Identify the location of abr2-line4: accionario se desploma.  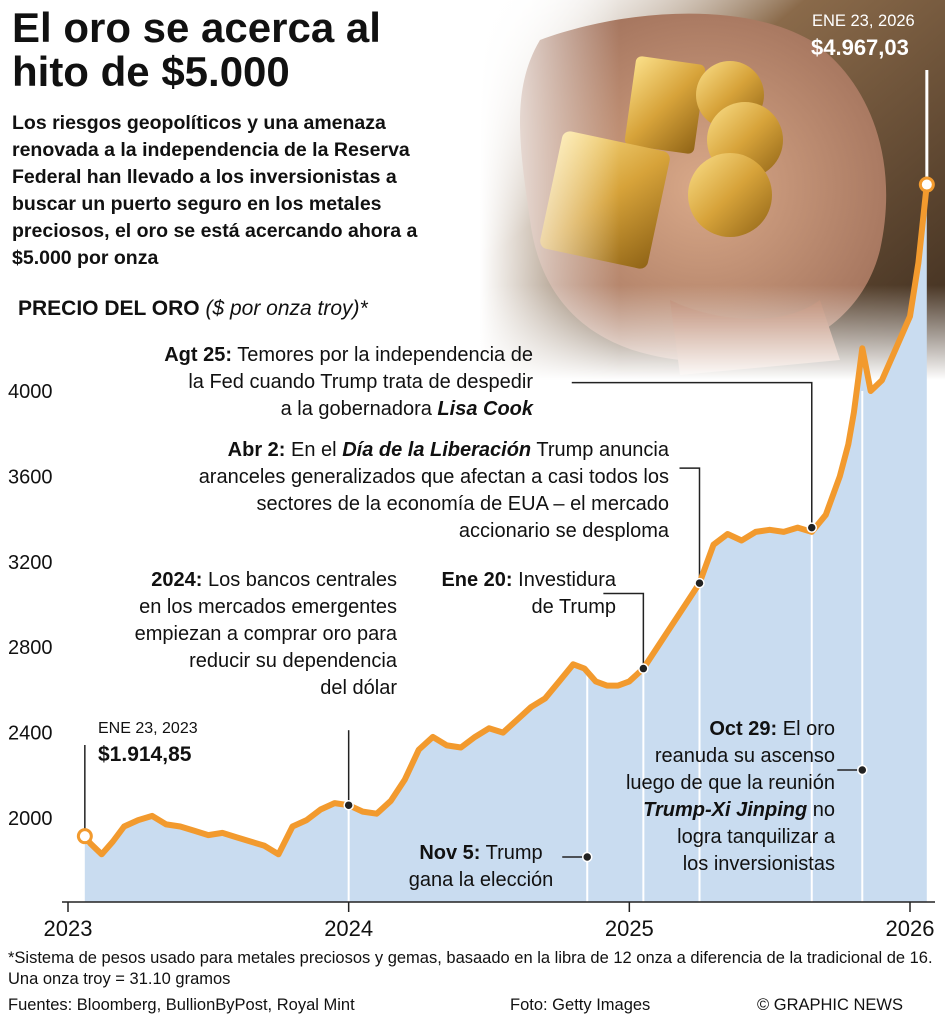
(563, 531).